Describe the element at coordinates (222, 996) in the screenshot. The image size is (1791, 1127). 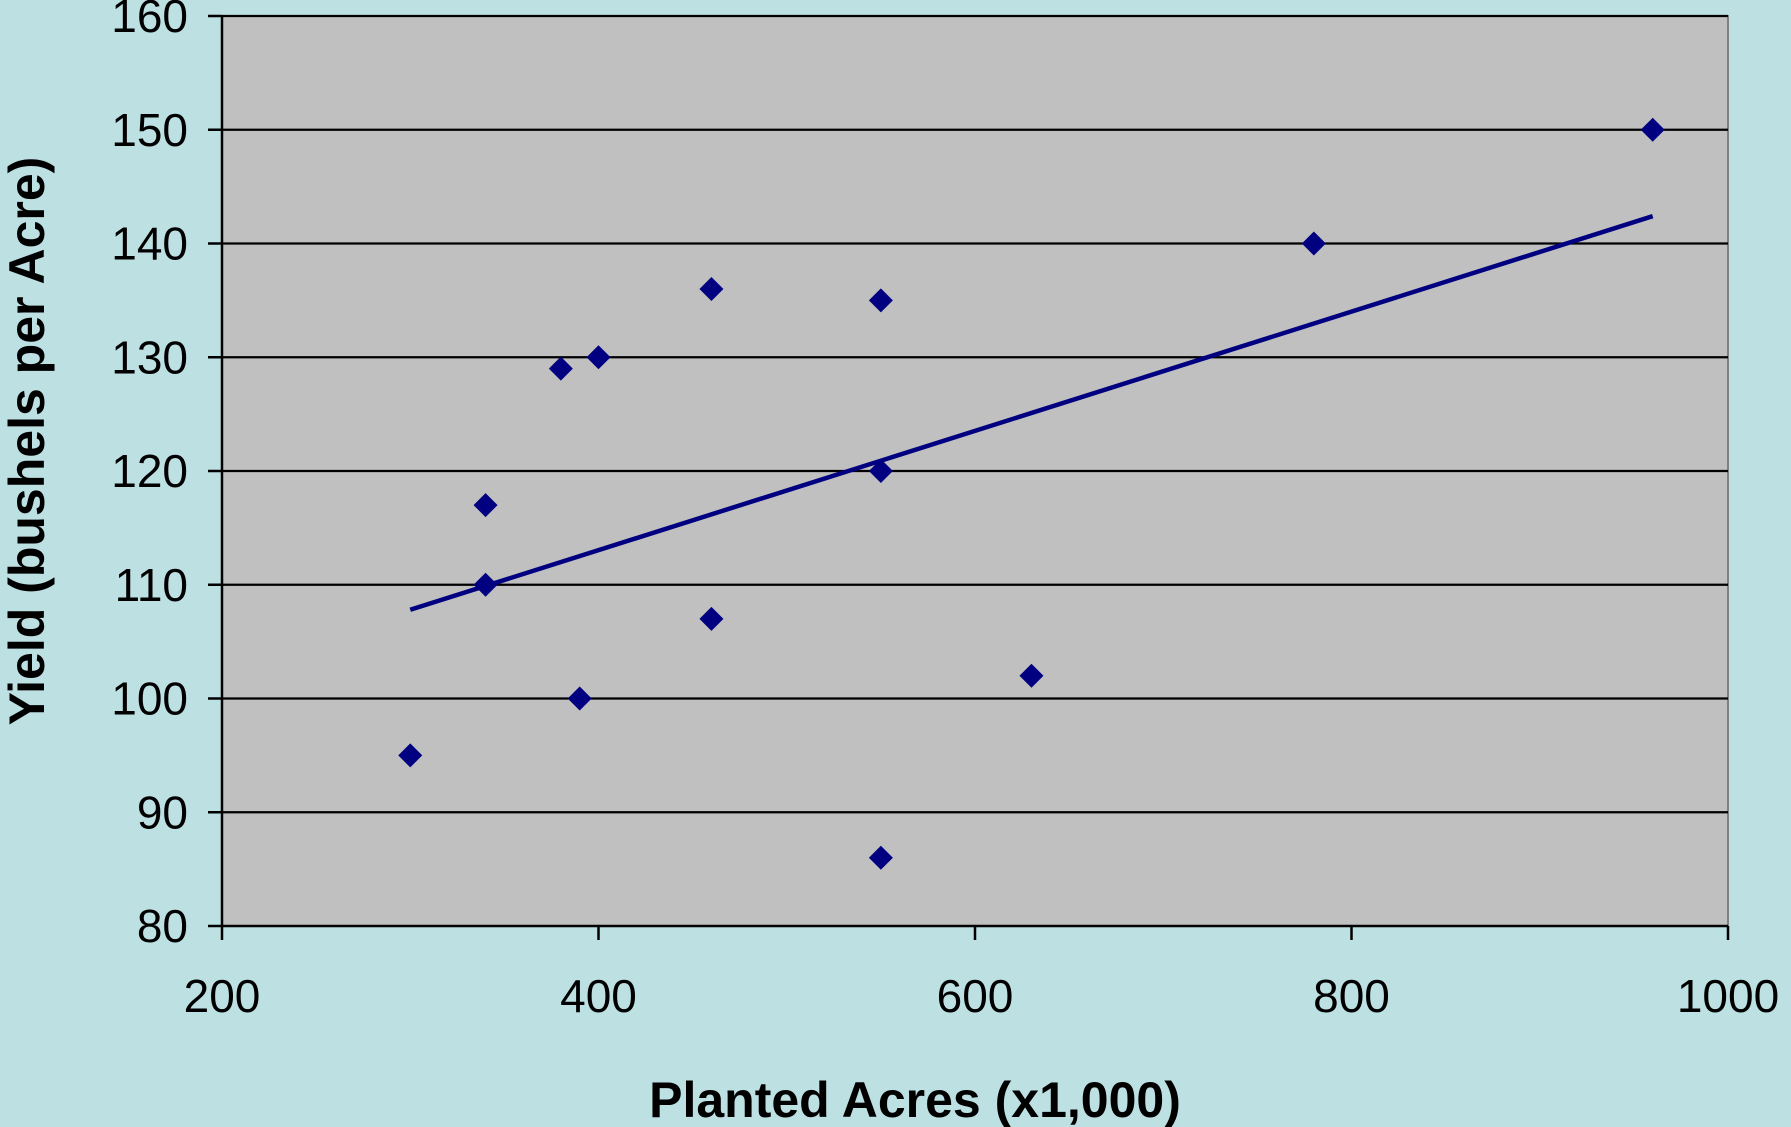
I see `x-tick-label-200: 200` at that location.